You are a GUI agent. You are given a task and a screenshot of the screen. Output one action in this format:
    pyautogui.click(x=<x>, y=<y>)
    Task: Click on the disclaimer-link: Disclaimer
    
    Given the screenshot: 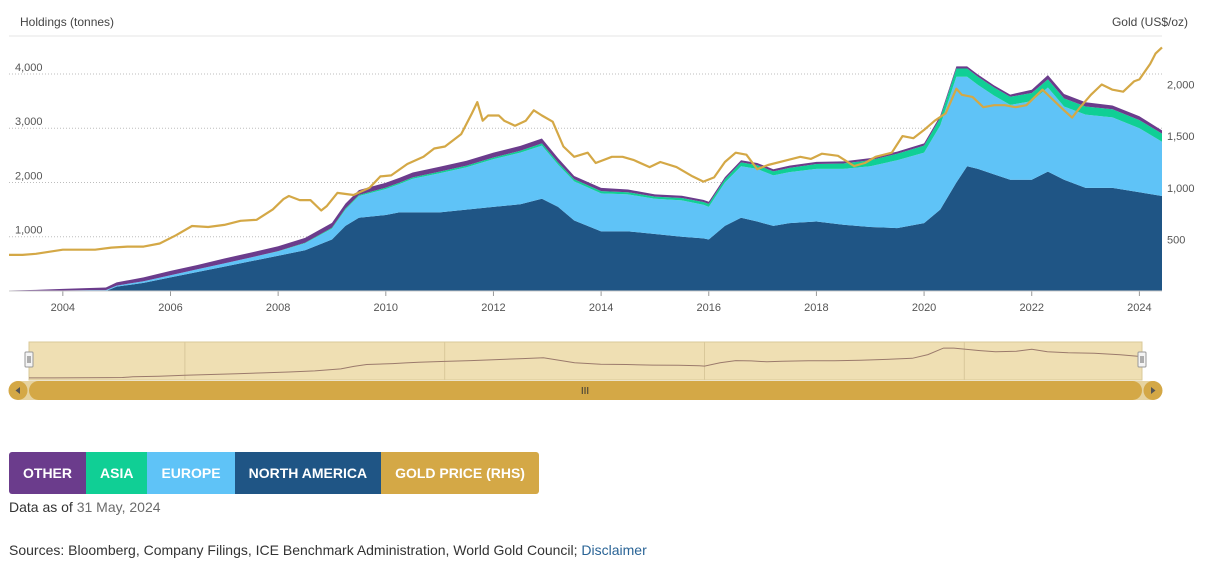 What is the action you would take?
    pyautogui.click(x=614, y=550)
    